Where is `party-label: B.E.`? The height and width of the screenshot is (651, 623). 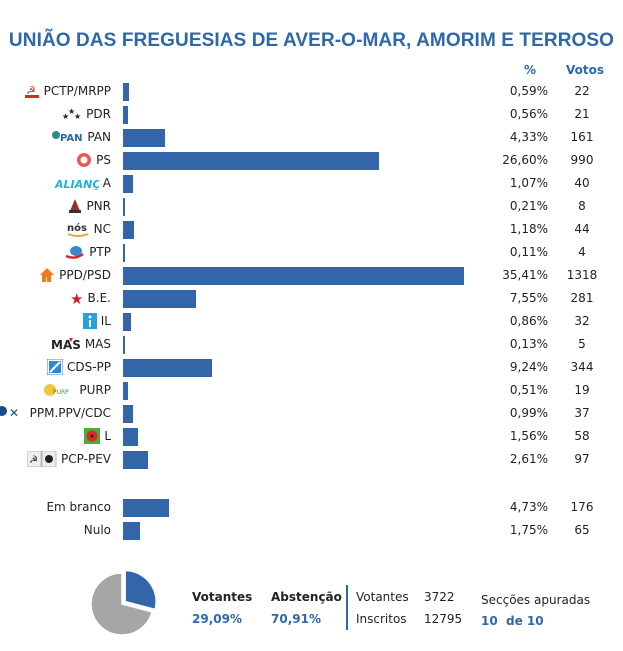
party-label: B.E. is located at coordinates (99, 298).